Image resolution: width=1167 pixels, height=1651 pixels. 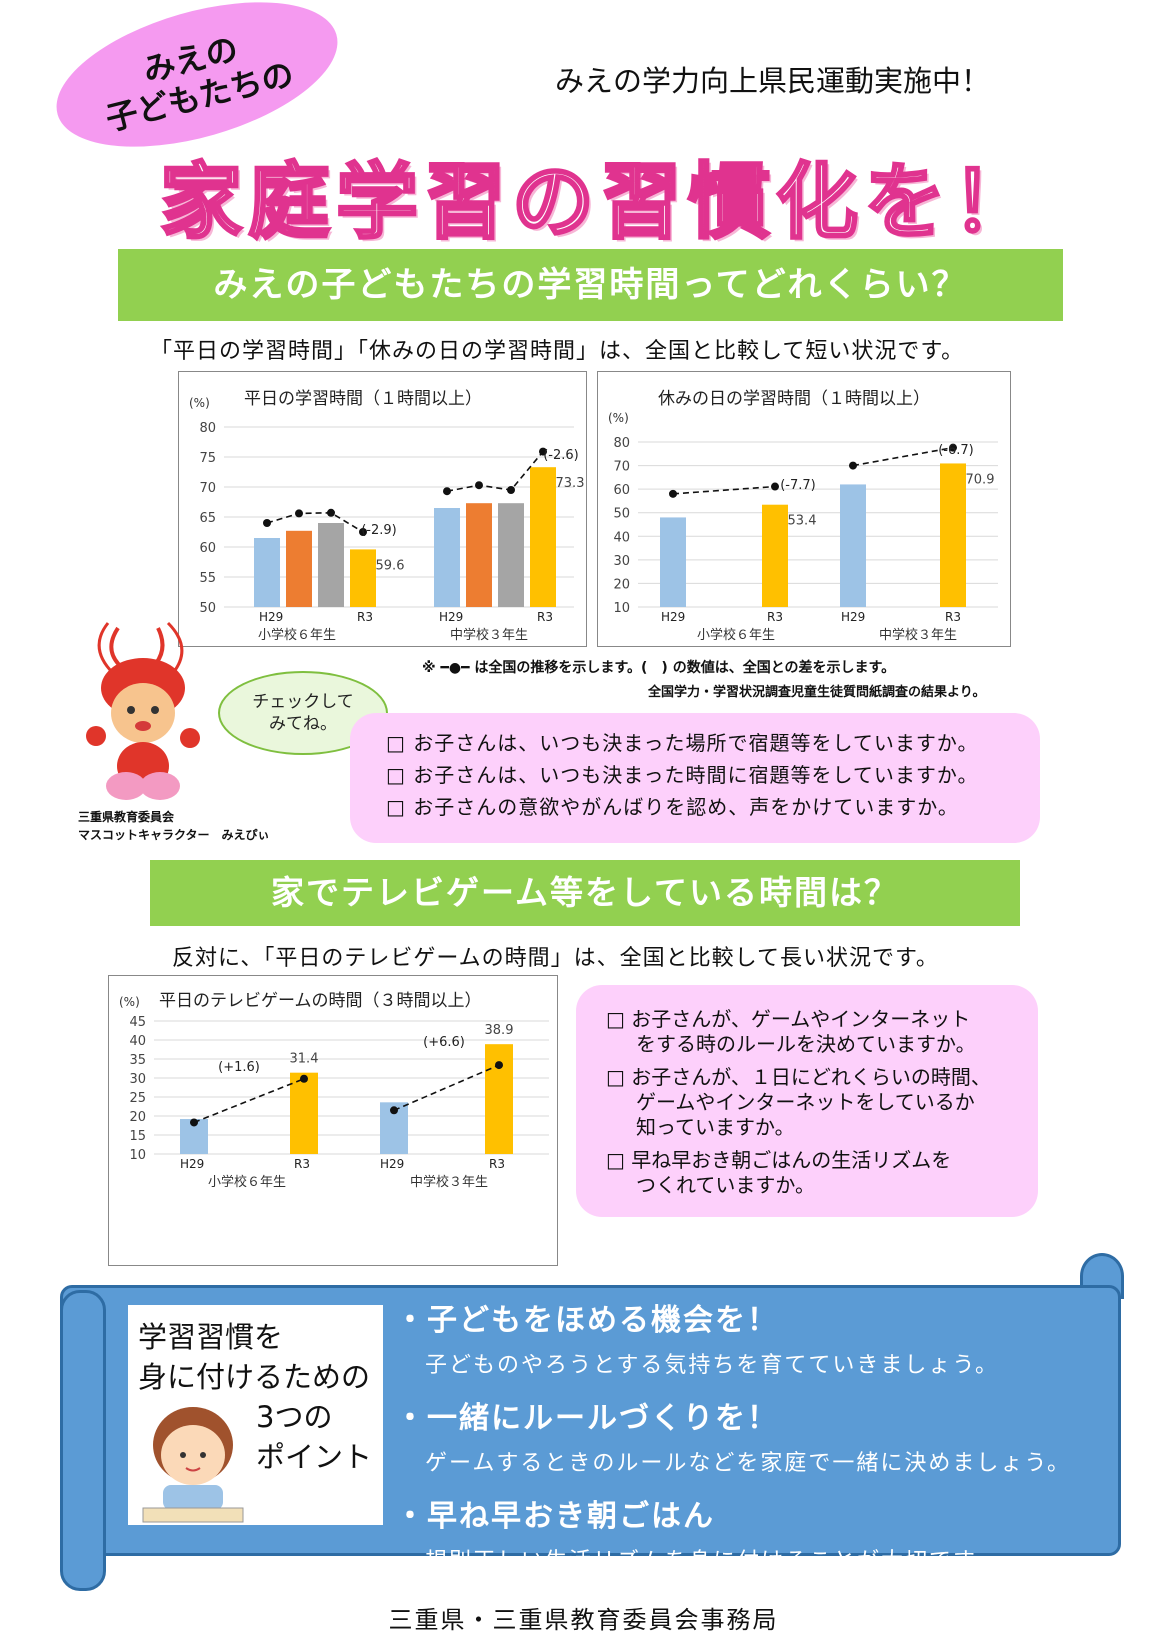 What do you see at coordinates (390, 565) in the screenshot?
I see `bar-value-label: 59.6` at bounding box center [390, 565].